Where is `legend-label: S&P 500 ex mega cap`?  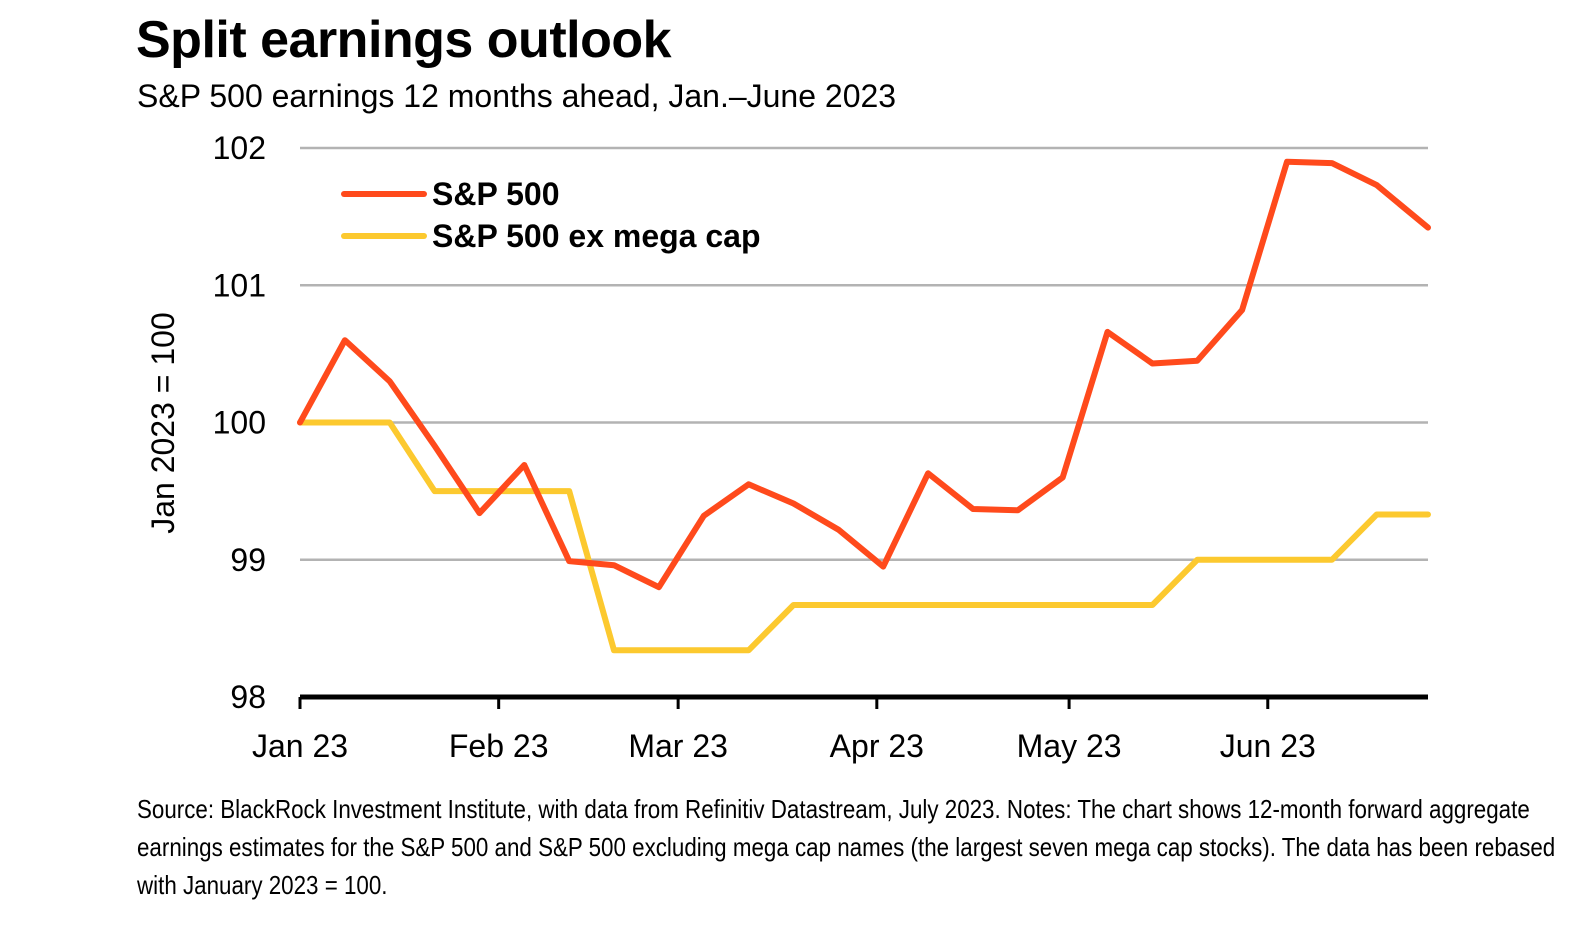 legend-label: S&P 500 ex mega cap is located at coordinates (596, 236).